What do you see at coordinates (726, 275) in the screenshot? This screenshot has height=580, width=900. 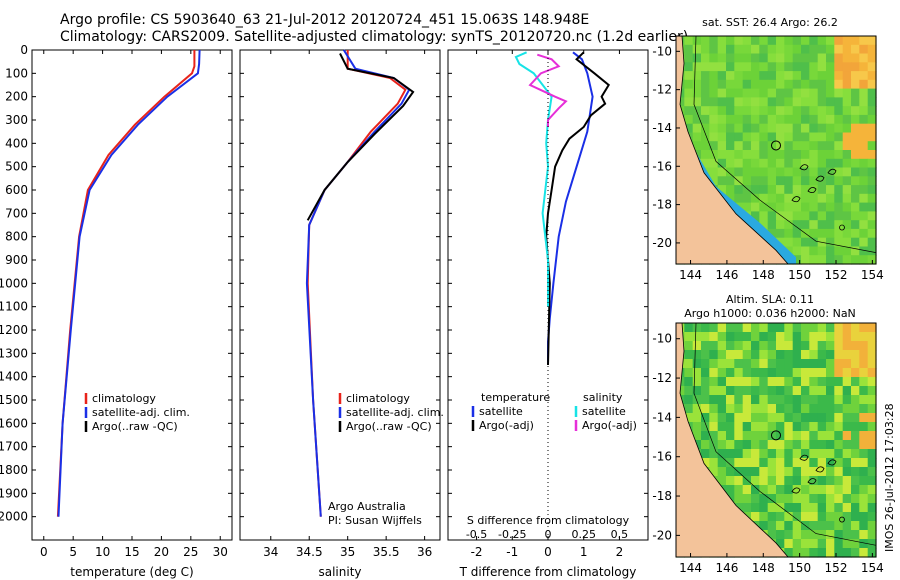 I see `map-x-tick-label: 146` at bounding box center [726, 275].